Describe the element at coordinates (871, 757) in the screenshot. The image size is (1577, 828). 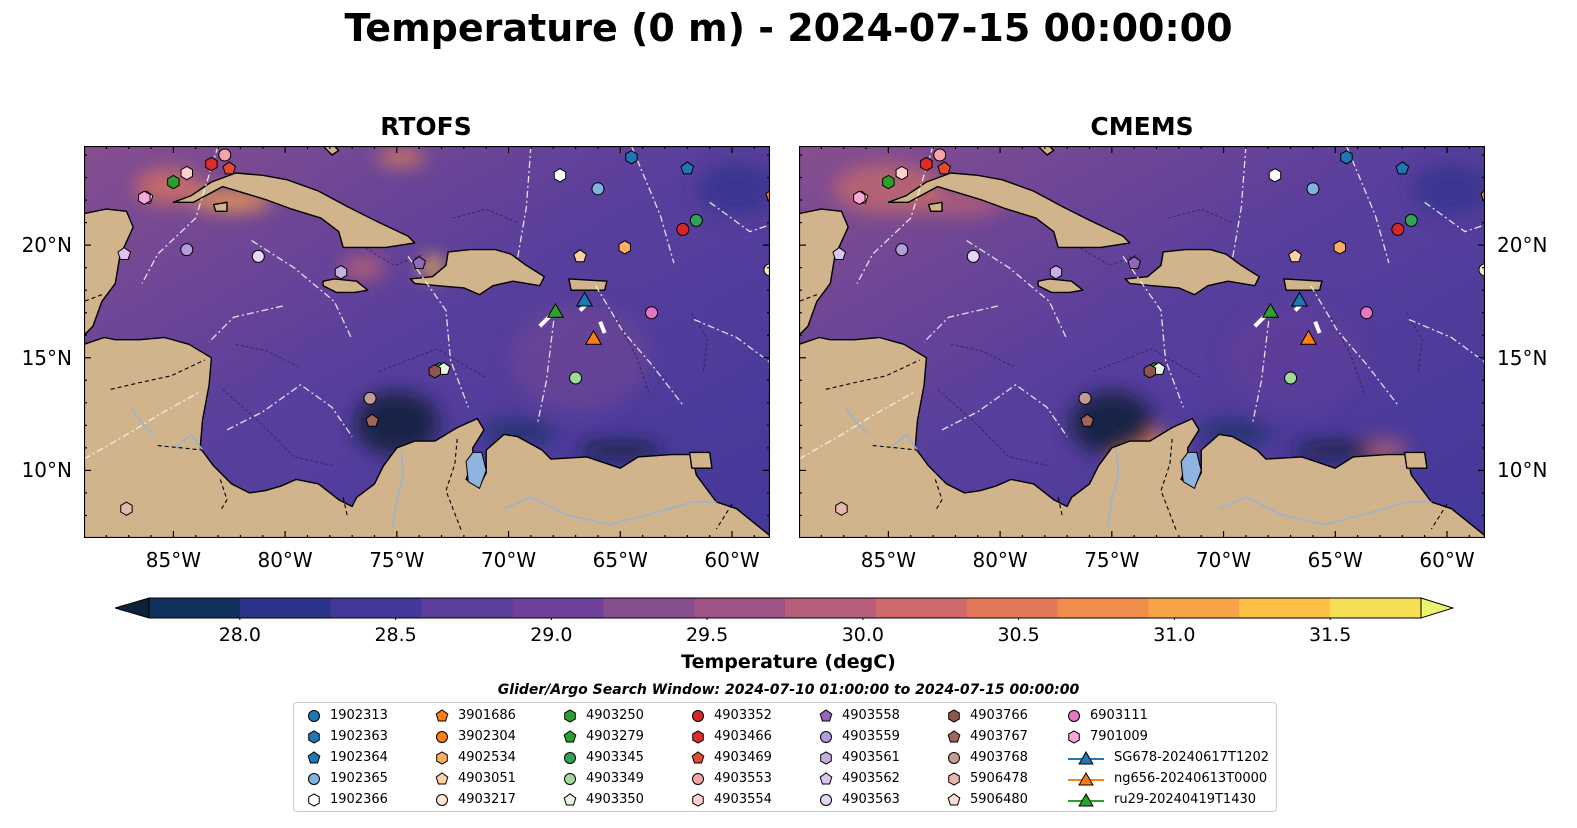
I see `legend-label: 4903561` at that location.